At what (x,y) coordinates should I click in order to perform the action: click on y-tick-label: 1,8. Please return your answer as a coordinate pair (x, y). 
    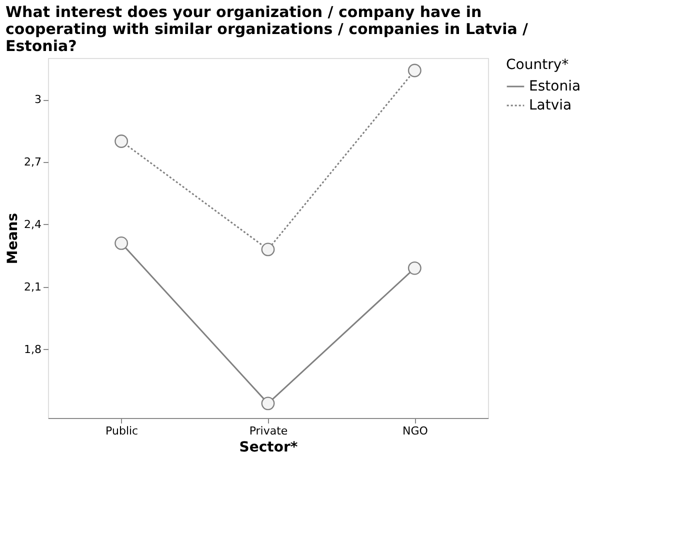
    Looking at the image, I should click on (33, 349).